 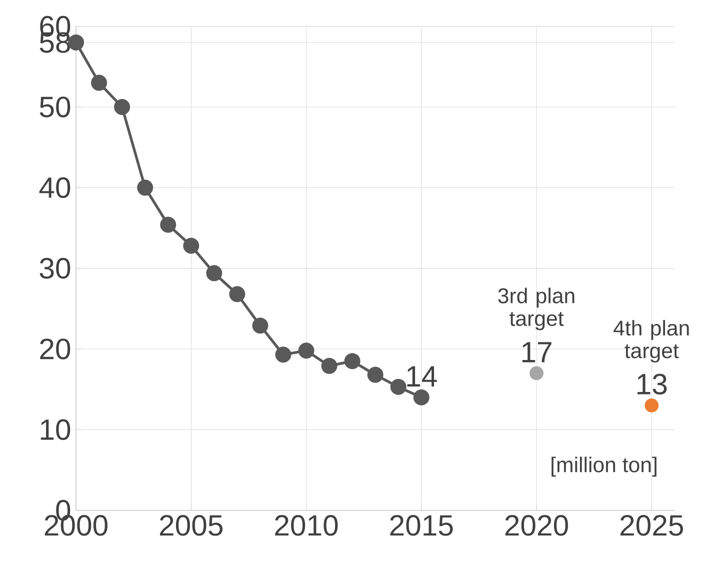 What do you see at coordinates (422, 376) in the screenshot?
I see `data-label: 14` at bounding box center [422, 376].